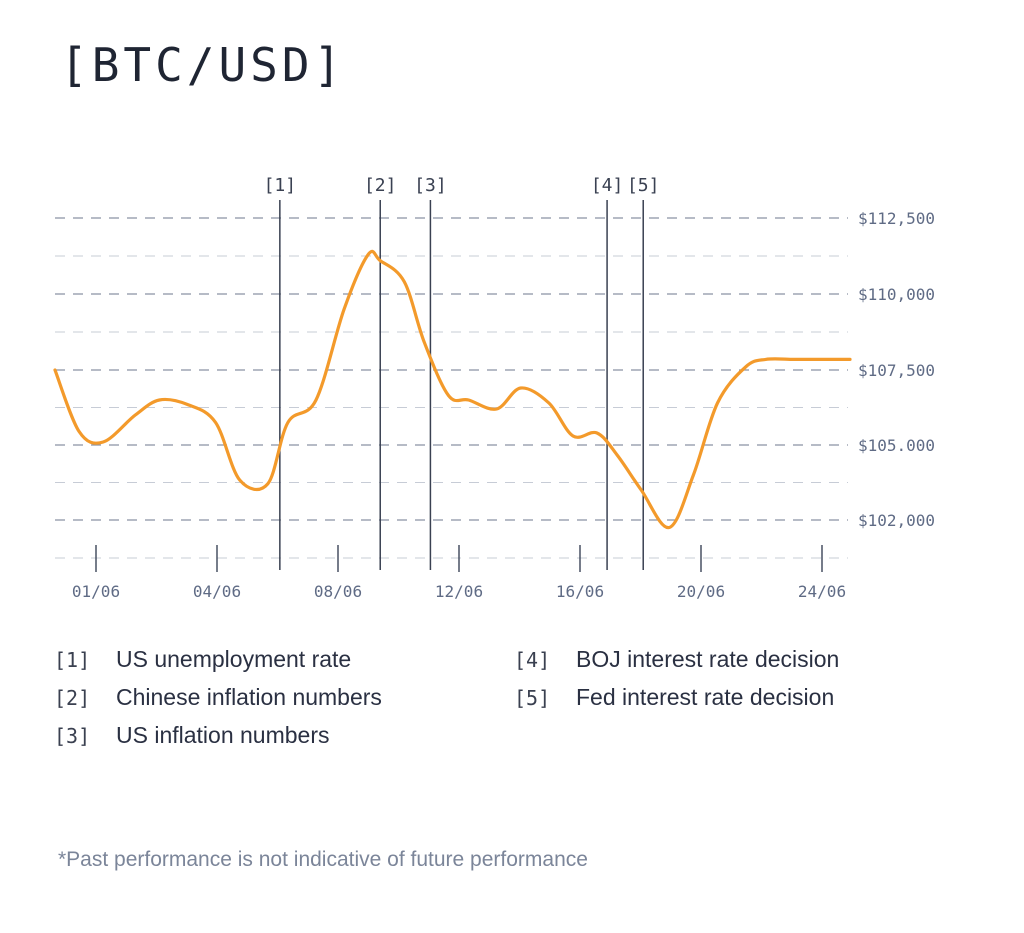  I want to click on chart-title: [BTC/USD], so click(203, 65).